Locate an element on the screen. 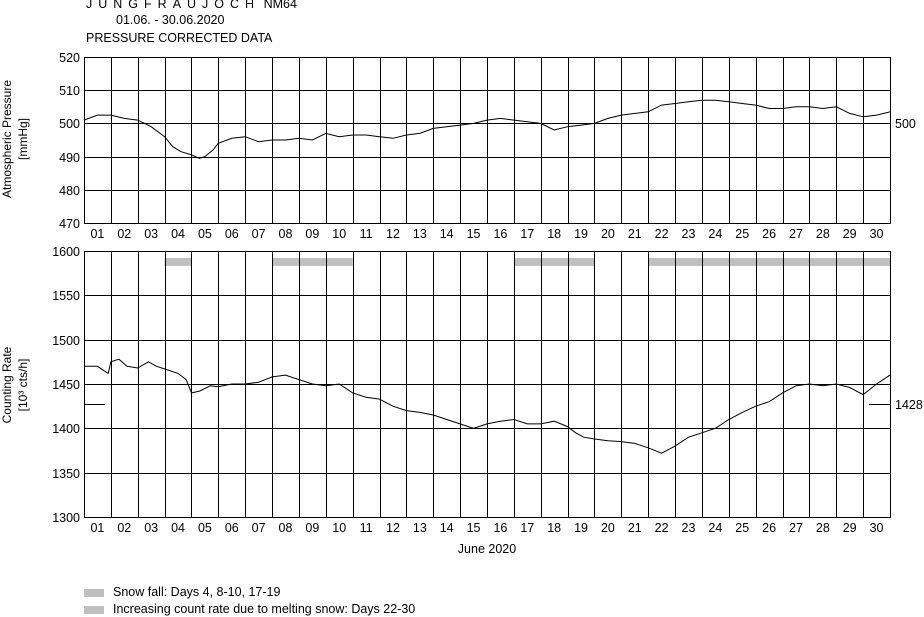  station-name: JUNGFRAUJOCH is located at coordinates (173, 5).